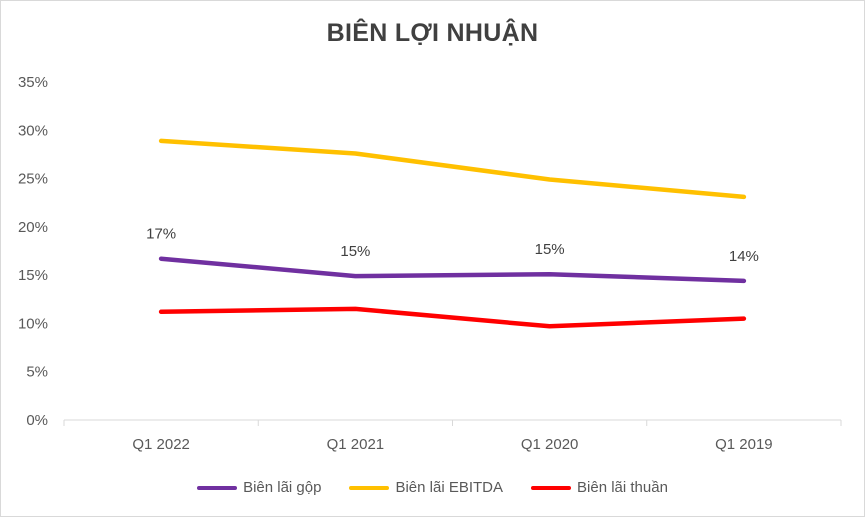  What do you see at coordinates (622, 487) in the screenshot?
I see `legend-label: Biên lãi thuần` at bounding box center [622, 487].